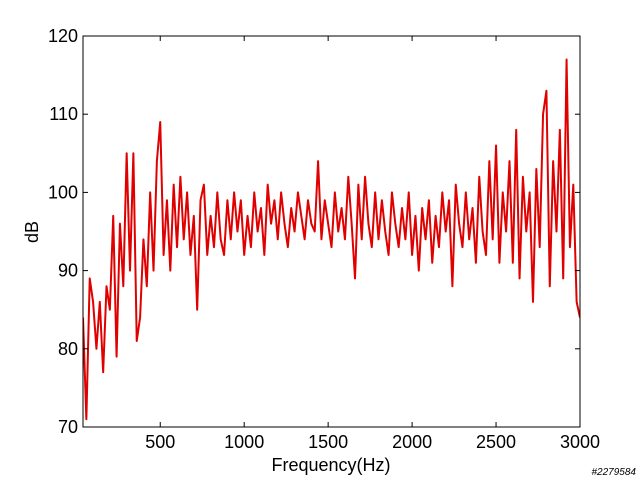 This screenshot has height=486, width=640. Describe the element at coordinates (68, 349) in the screenshot. I see `y-tick-label: 80` at that location.